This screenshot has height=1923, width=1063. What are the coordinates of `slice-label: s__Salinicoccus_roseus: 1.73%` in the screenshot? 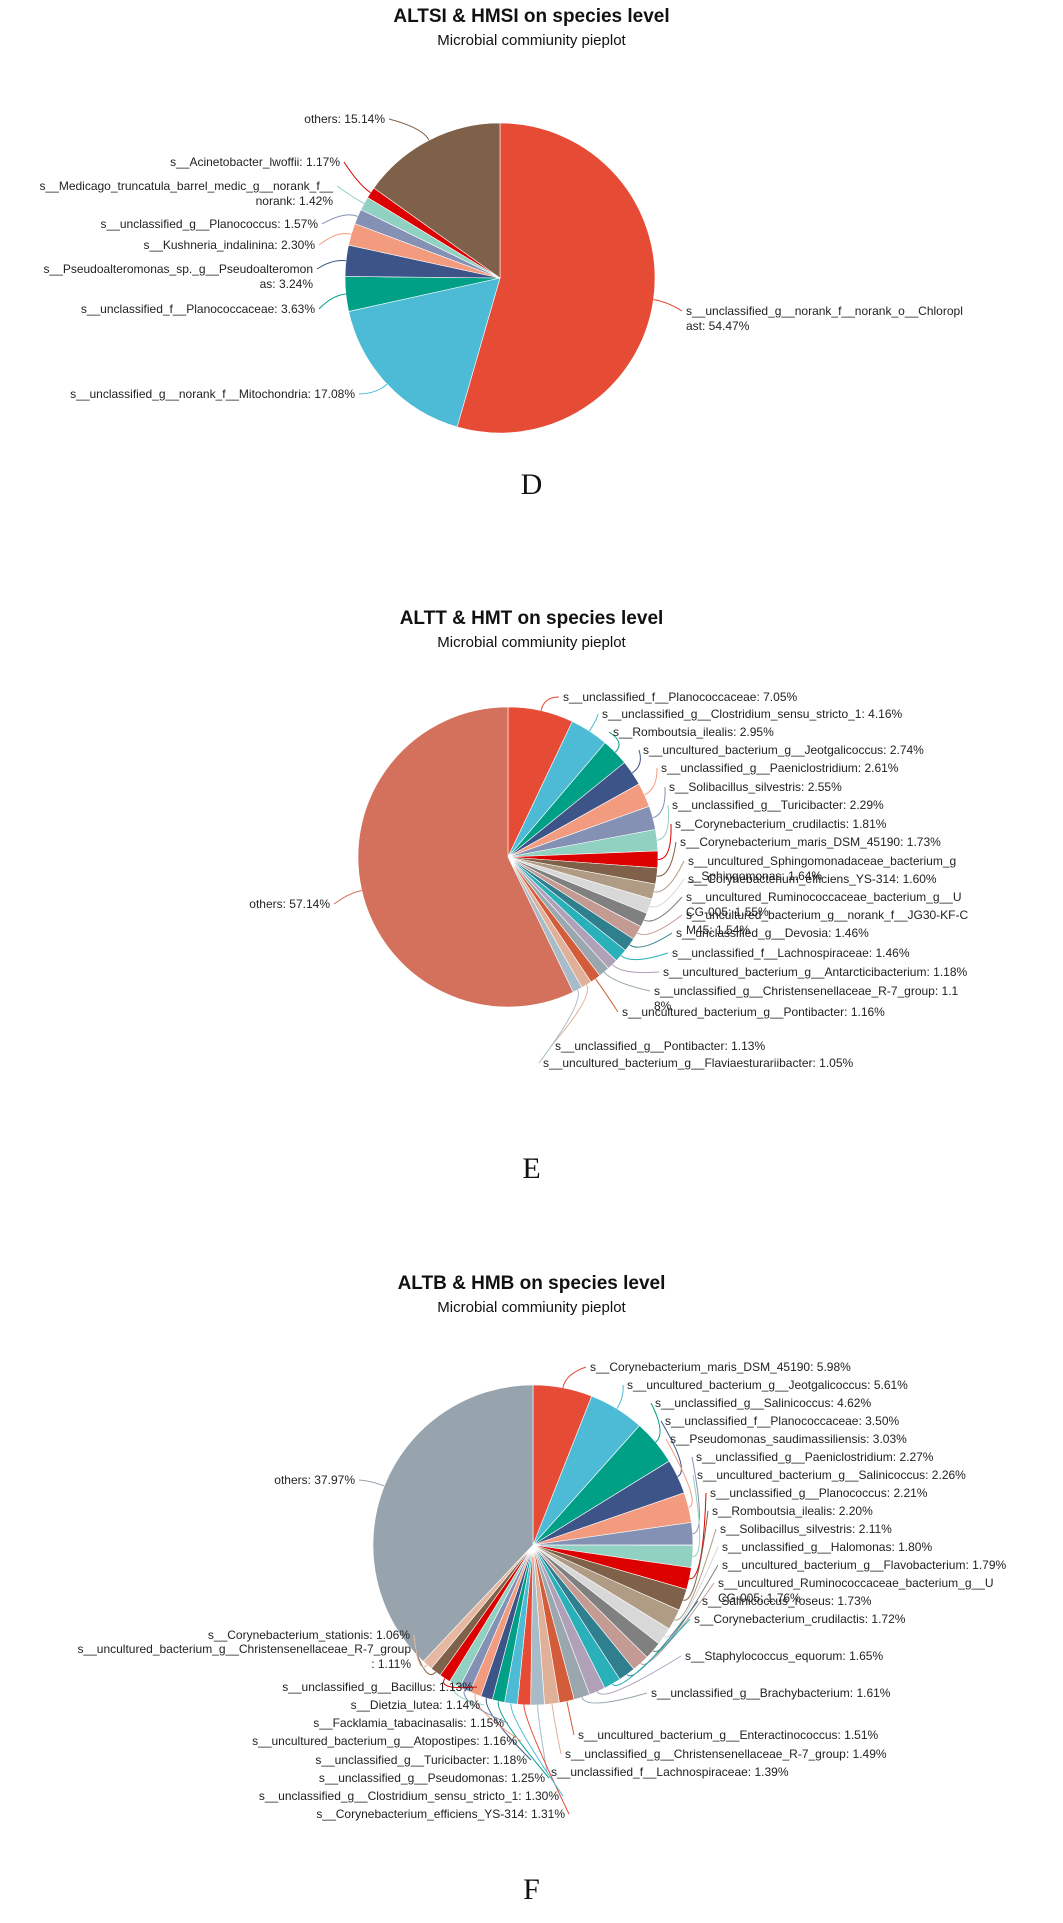 It's located at (787, 1601).